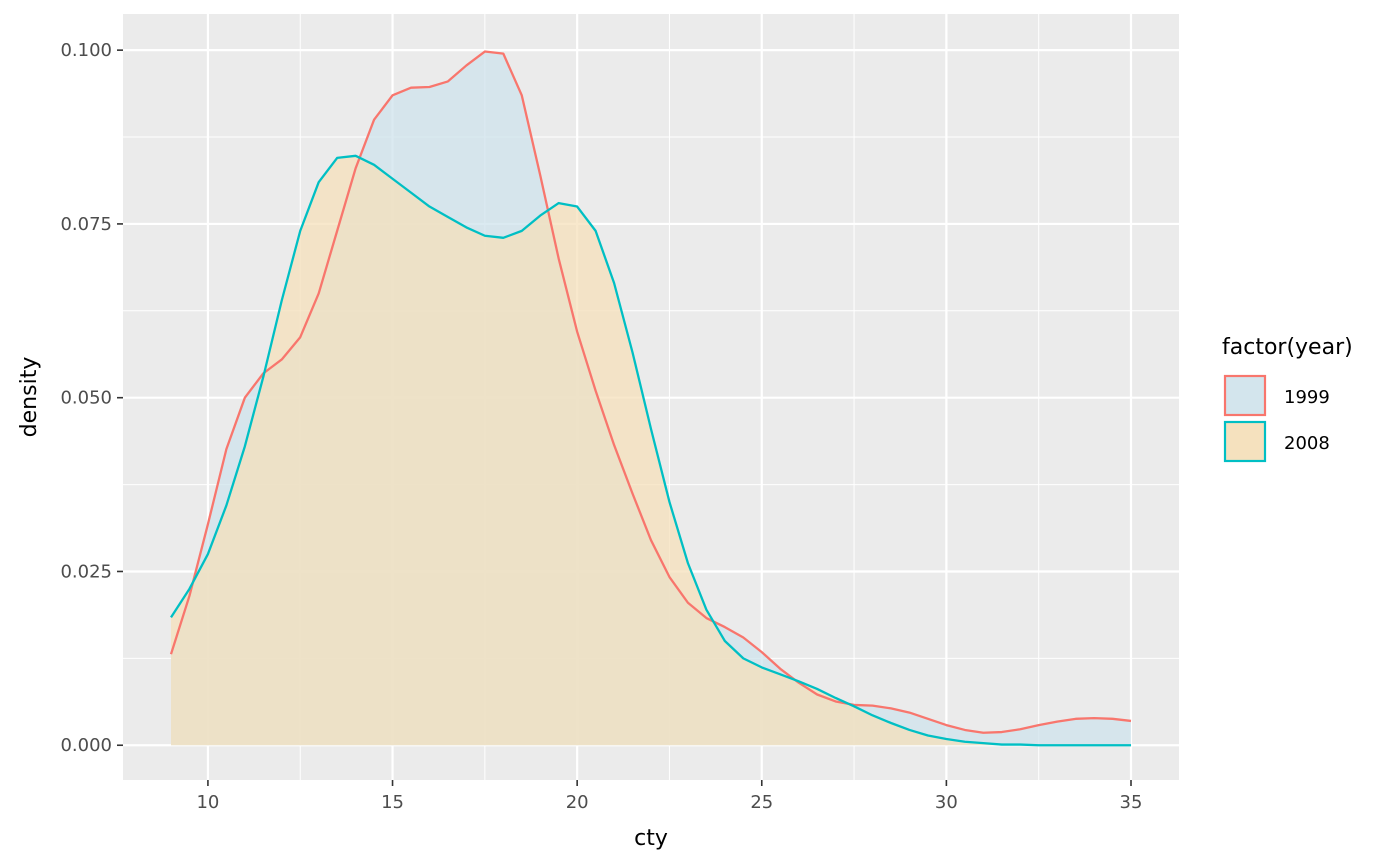 This screenshot has height=866, width=1400. Describe the element at coordinates (86, 571) in the screenshot. I see `y-tick-label: 0.025` at that location.